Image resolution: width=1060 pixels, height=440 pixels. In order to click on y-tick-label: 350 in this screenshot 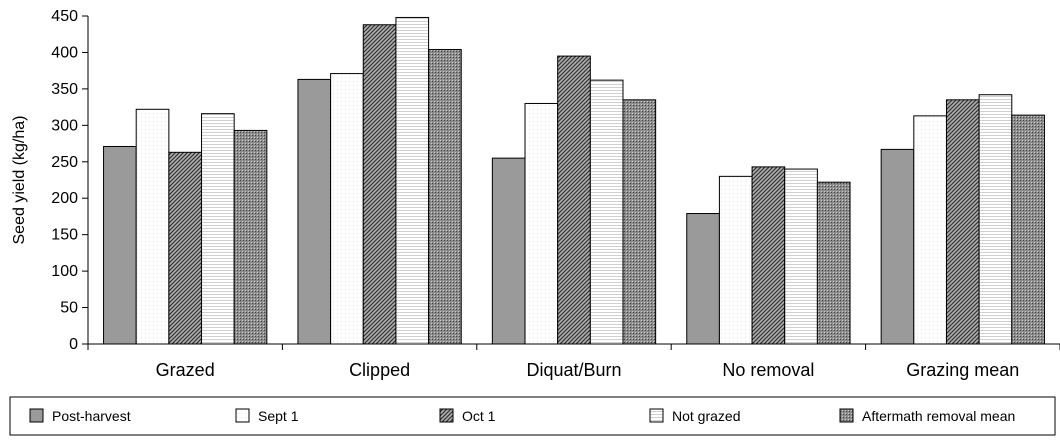, I will do `click(64, 89)`.